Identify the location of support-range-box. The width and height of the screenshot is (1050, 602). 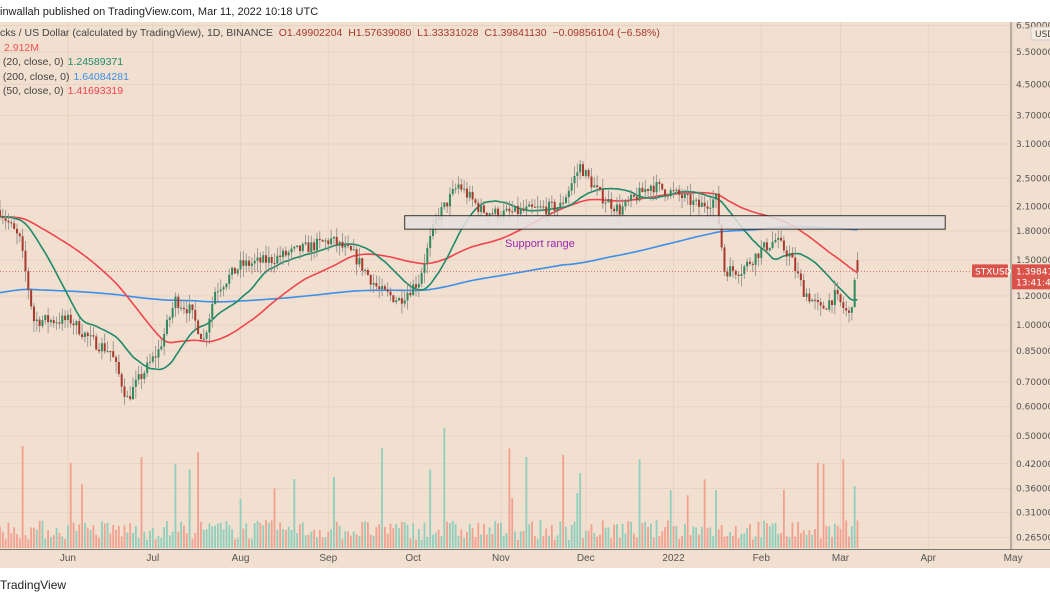
(675, 222).